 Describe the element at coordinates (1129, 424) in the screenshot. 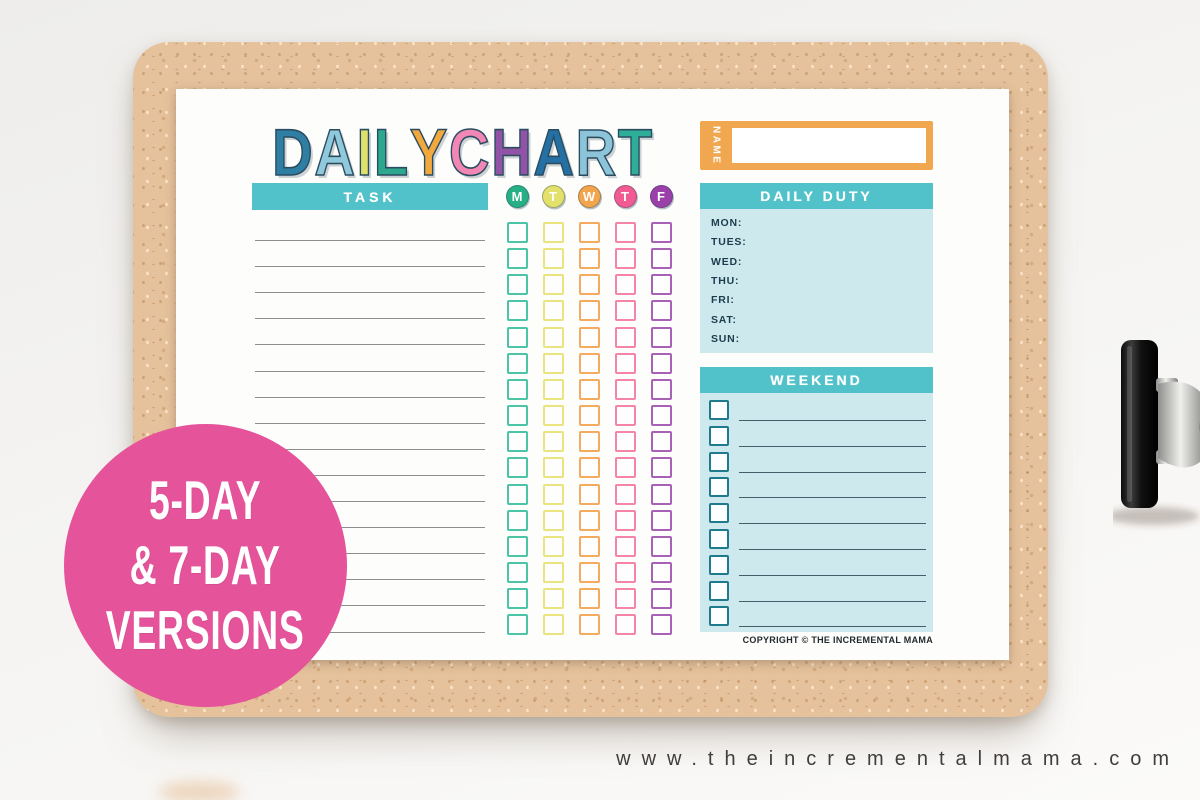

I see `clip-handle-highlight` at that location.